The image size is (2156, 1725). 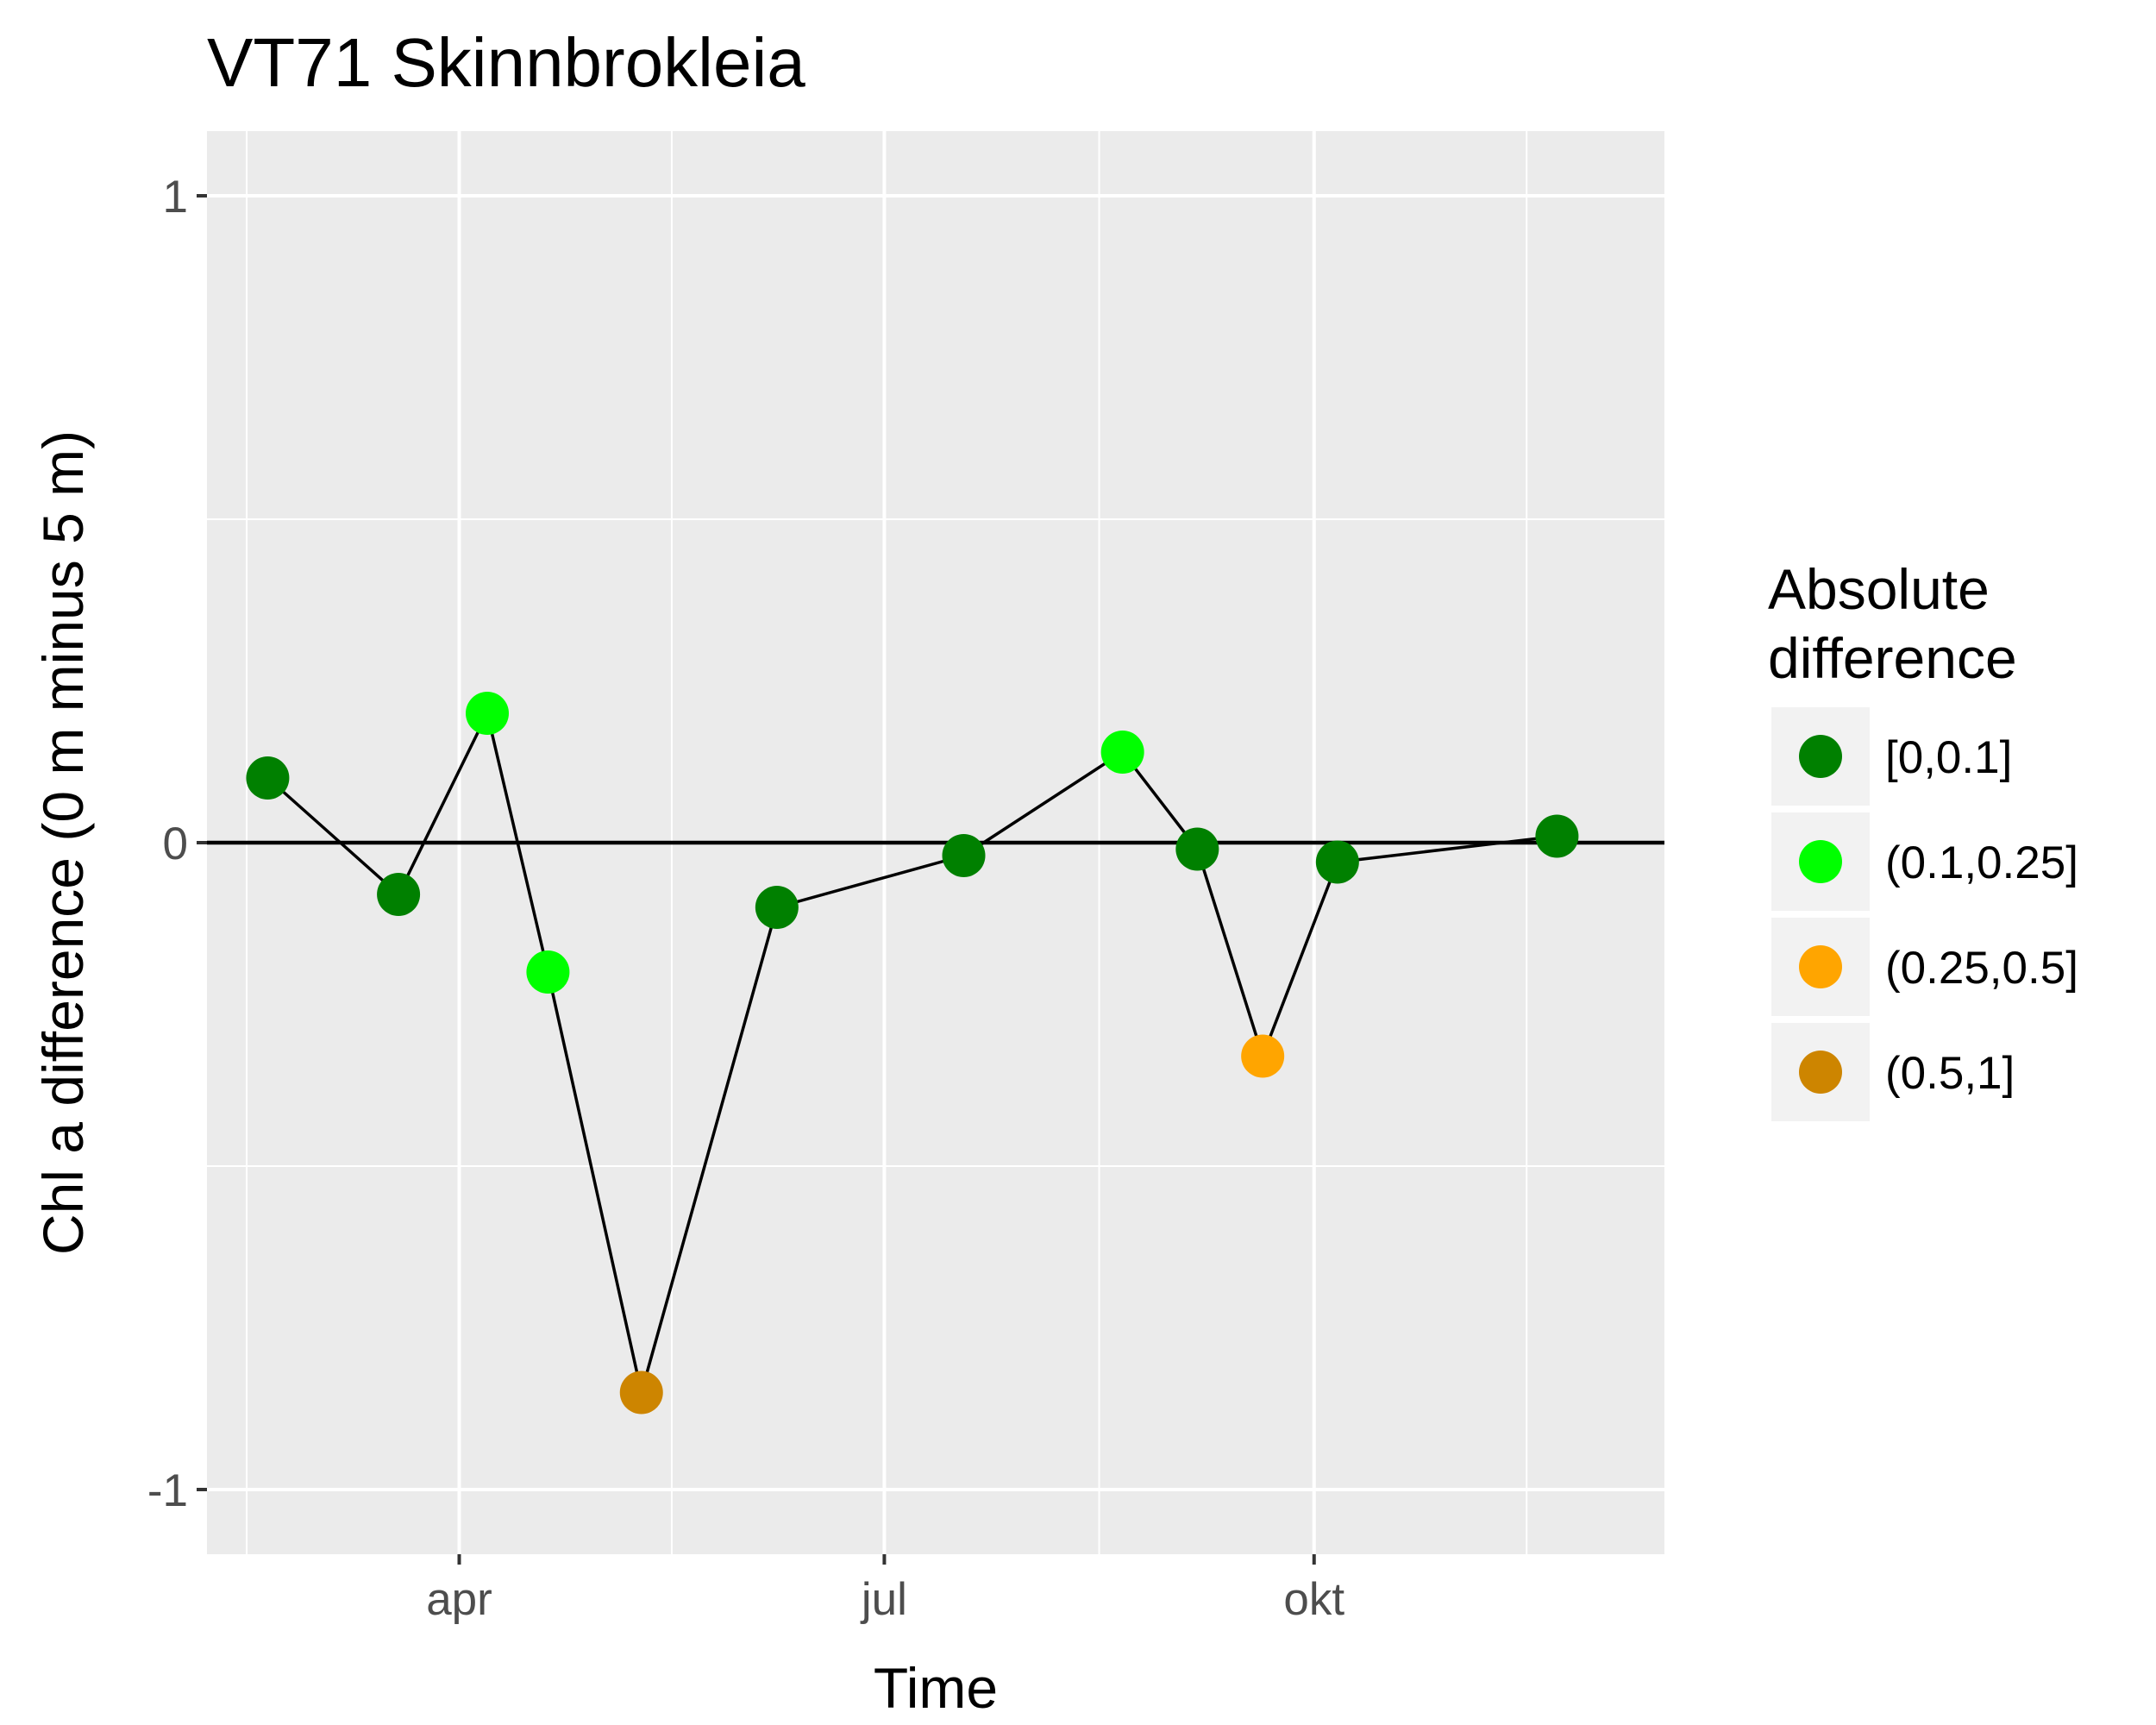 I want to click on legend-label-0: [0,0.1], so click(x=1948, y=757).